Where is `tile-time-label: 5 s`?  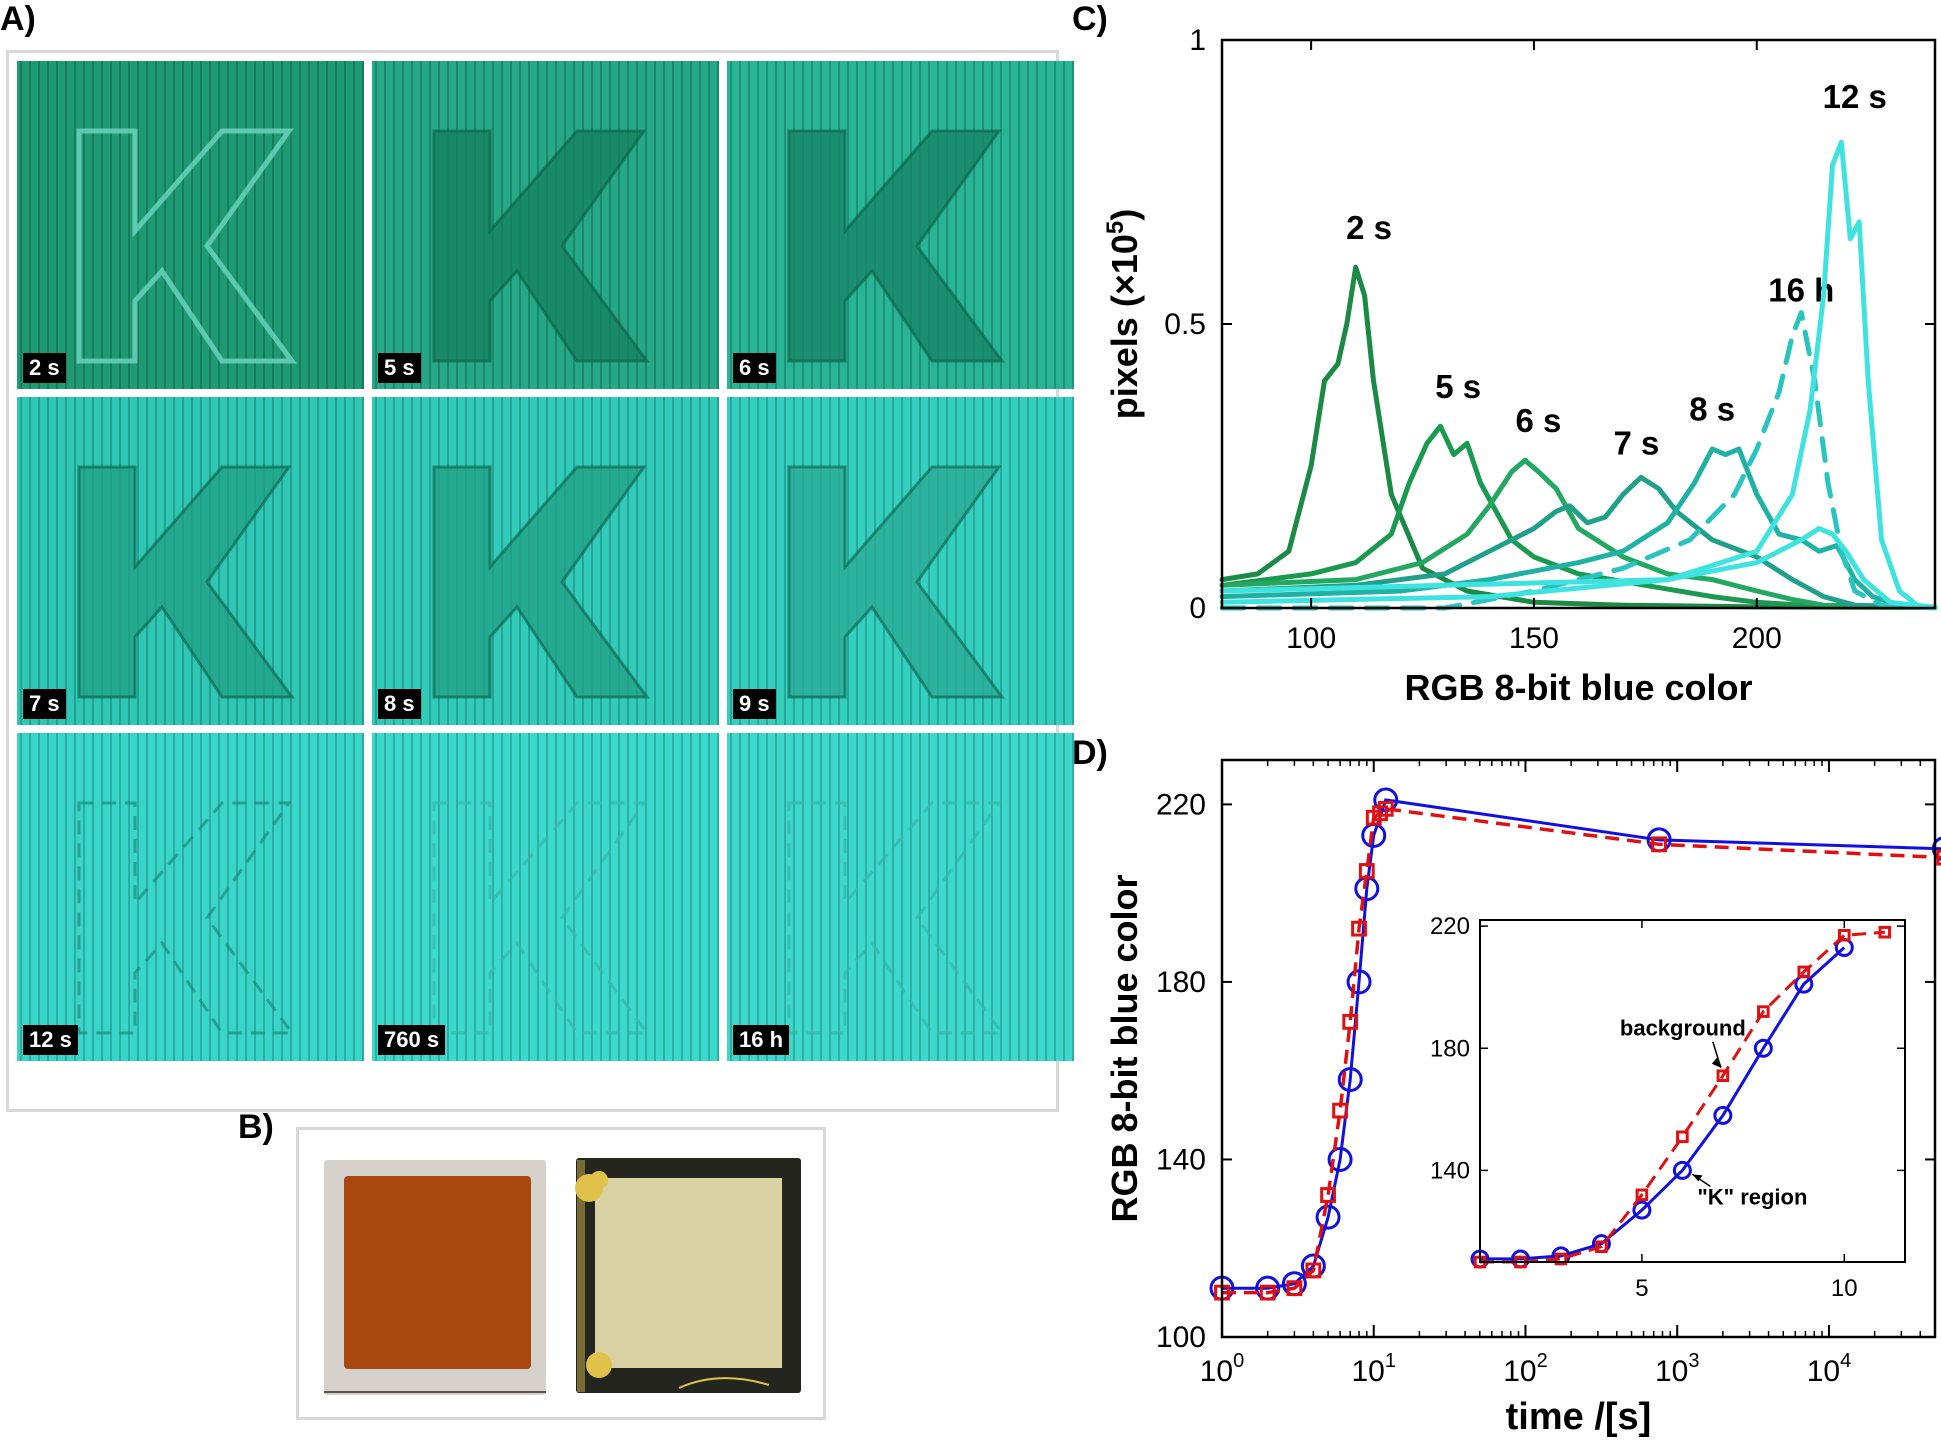
tile-time-label: 5 s is located at coordinates (399, 368).